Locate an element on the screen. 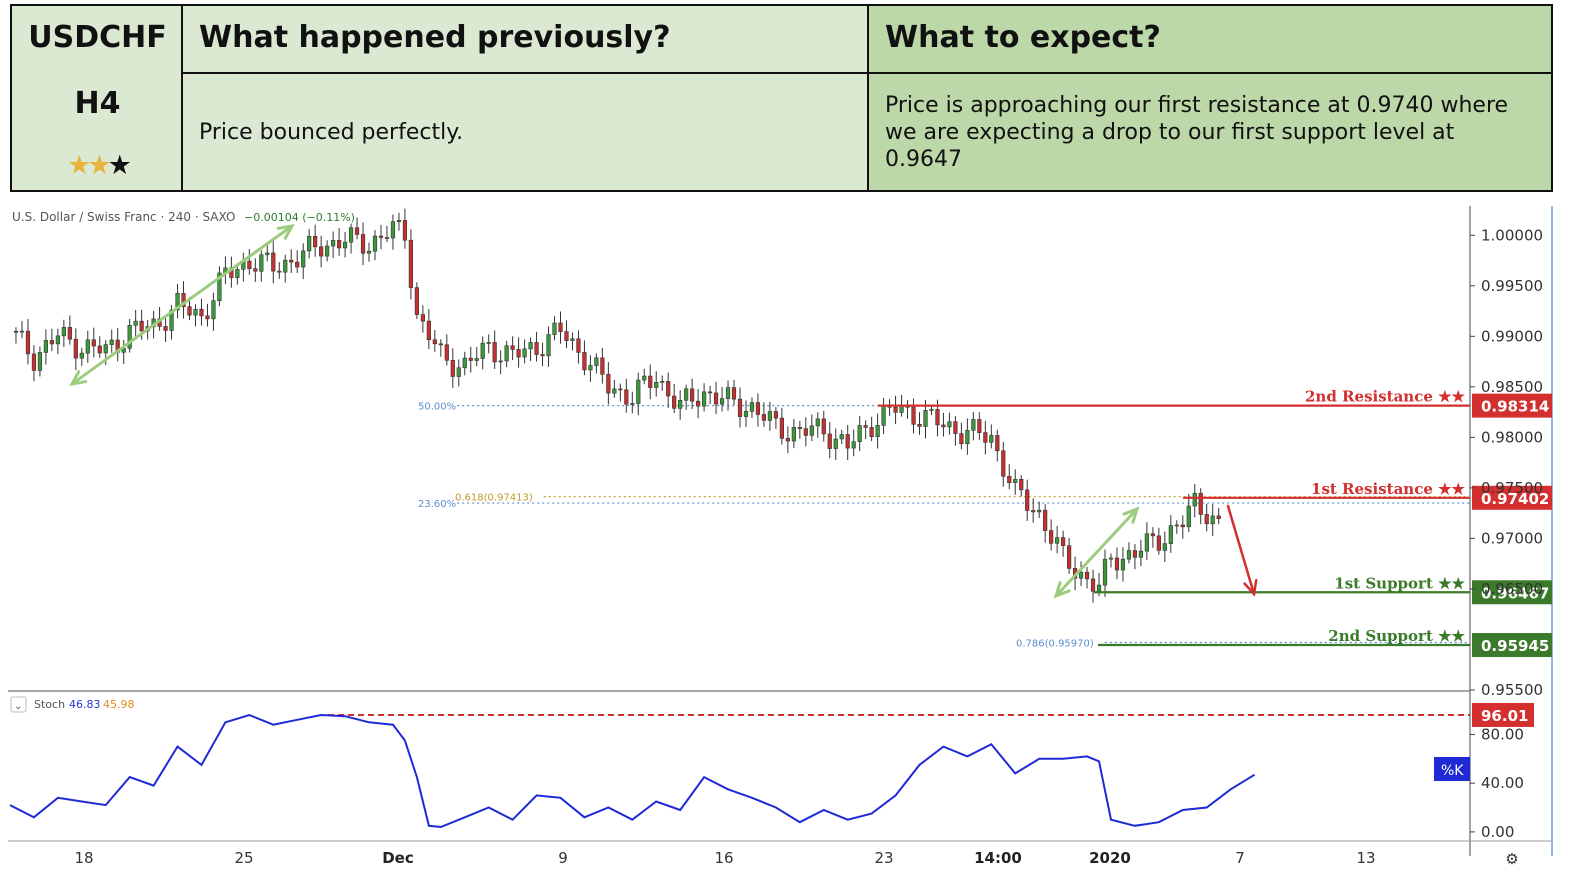 The height and width of the screenshot is (896, 1586). trend-arrow-down is located at coordinates (126, 345).